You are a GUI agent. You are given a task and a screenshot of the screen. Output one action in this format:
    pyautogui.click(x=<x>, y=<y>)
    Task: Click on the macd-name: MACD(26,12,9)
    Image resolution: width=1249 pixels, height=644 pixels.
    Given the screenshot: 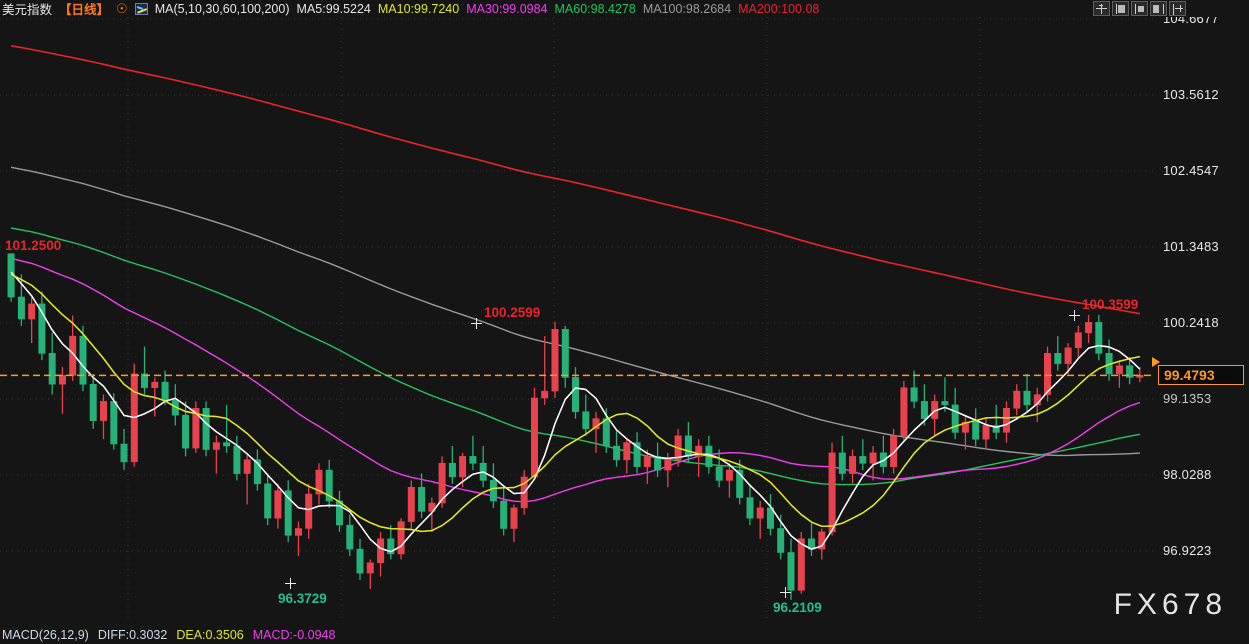 What is the action you would take?
    pyautogui.click(x=45, y=635)
    